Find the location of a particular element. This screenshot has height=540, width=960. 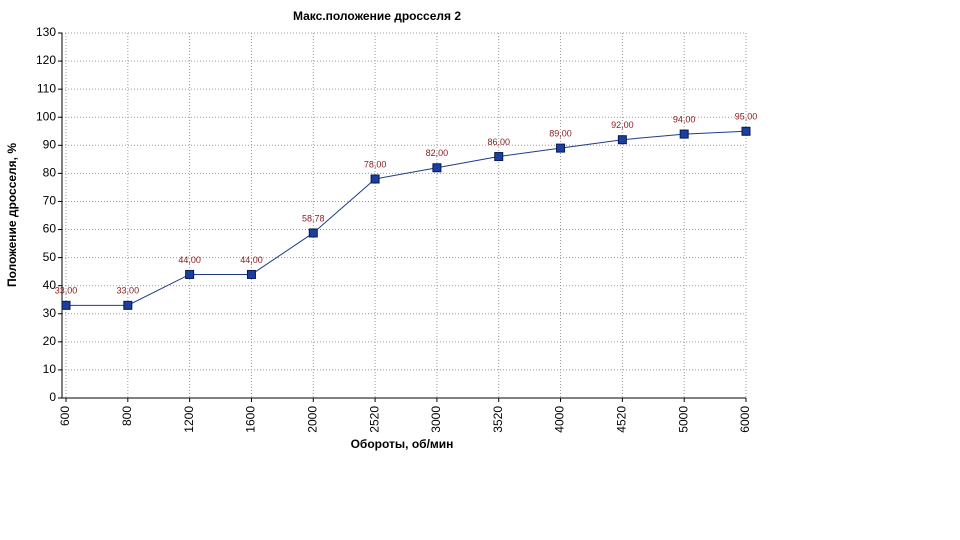

y-axis-label: Положение дросселя, % is located at coordinates (12, 215).